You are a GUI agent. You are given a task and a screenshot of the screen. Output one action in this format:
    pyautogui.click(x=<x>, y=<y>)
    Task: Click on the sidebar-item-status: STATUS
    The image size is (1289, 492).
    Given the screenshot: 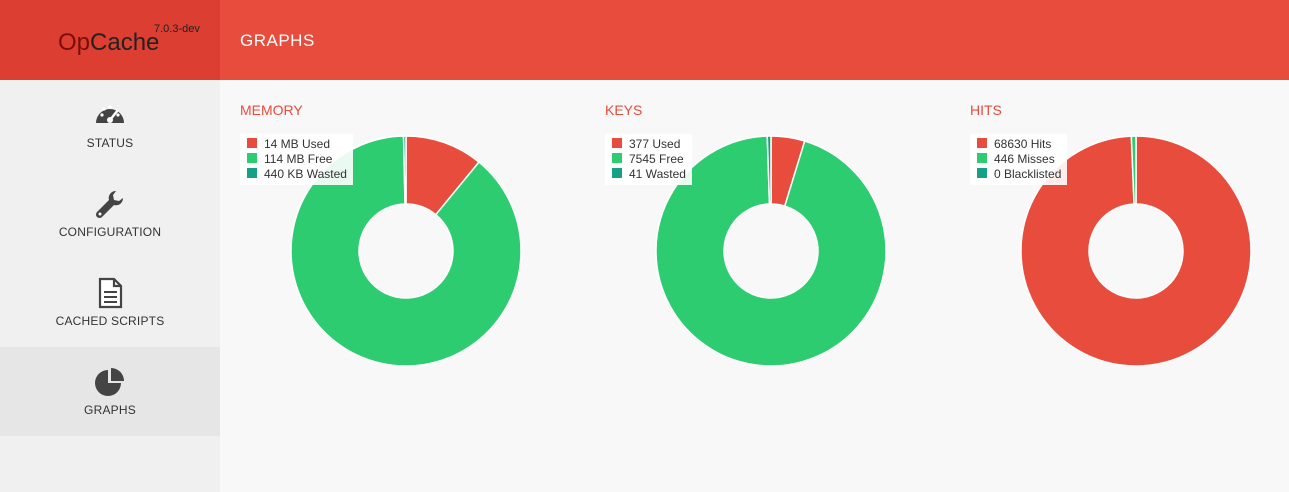 What is the action you would take?
    pyautogui.click(x=110, y=124)
    